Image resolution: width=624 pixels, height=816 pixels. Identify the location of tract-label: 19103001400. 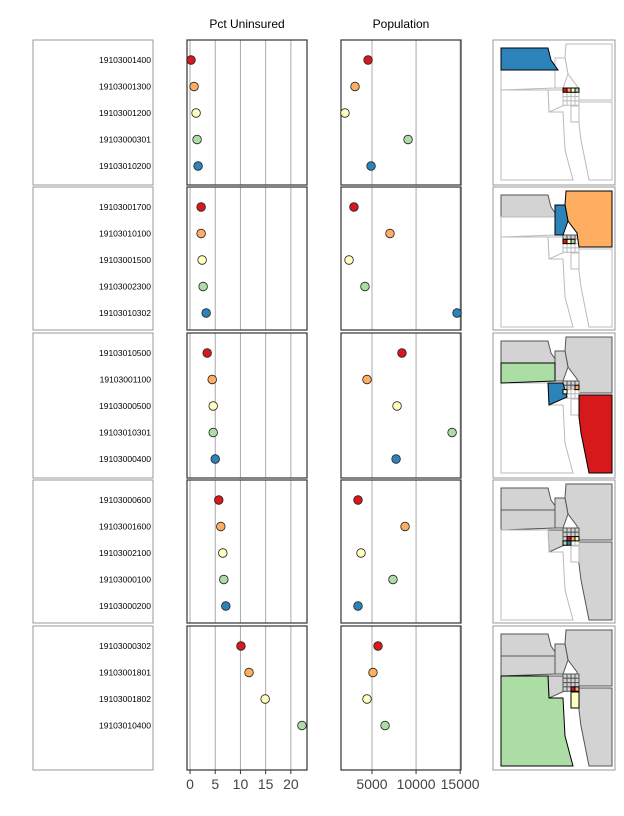
(125, 60).